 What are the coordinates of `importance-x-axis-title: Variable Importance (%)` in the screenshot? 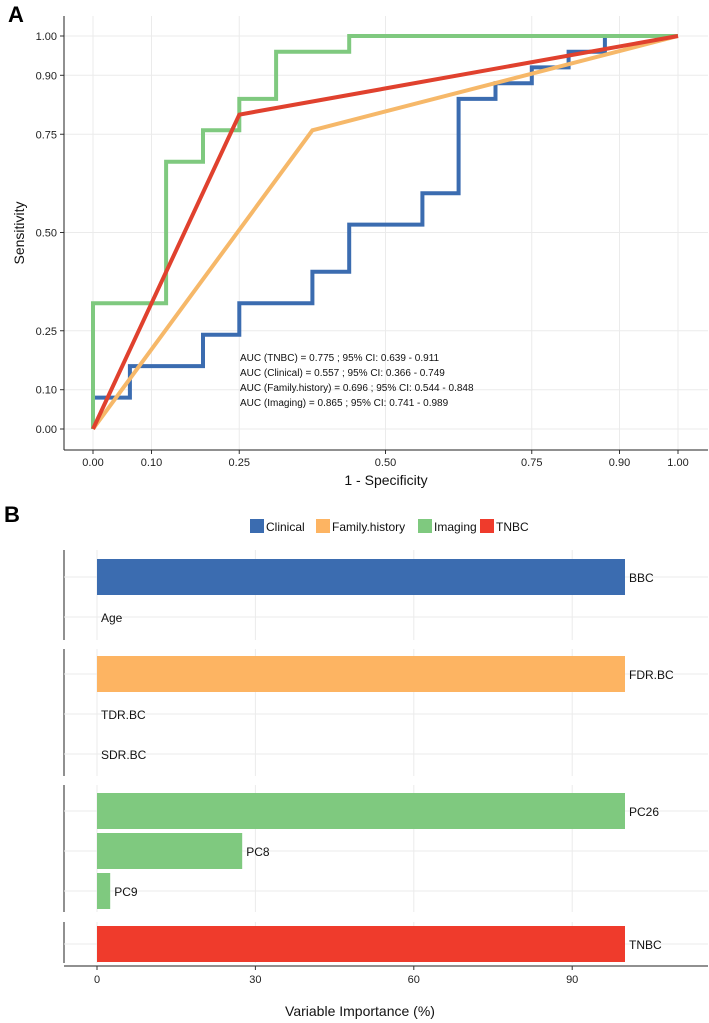 It's located at (360, 1011).